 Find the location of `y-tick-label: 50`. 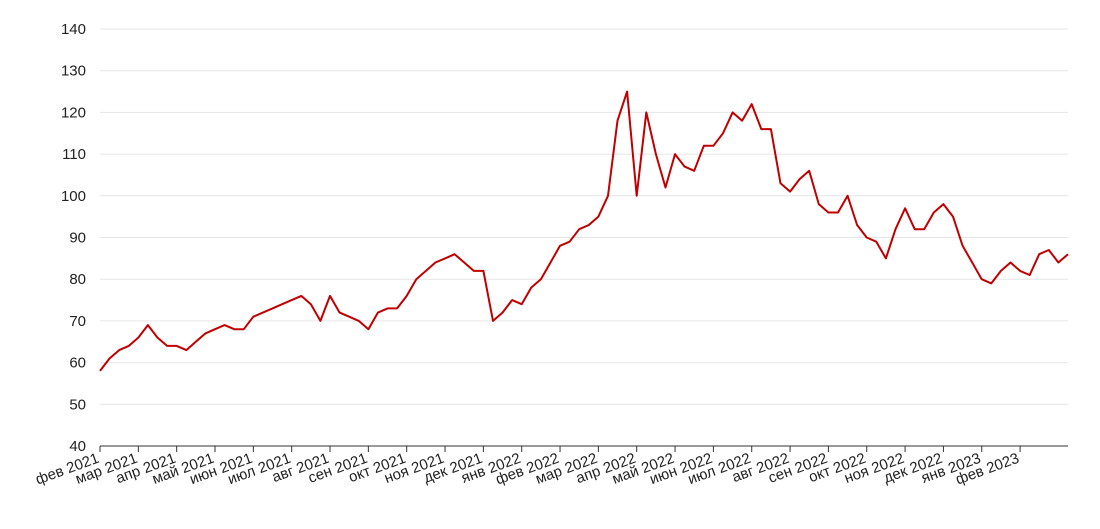

y-tick-label: 50 is located at coordinates (77, 404).